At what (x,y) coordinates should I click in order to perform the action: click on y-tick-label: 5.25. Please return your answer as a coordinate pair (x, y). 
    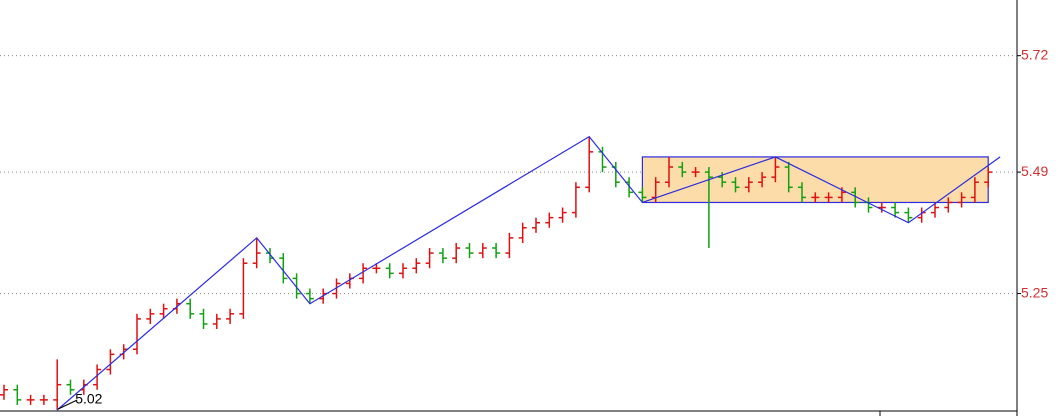
    Looking at the image, I should click on (1034, 292).